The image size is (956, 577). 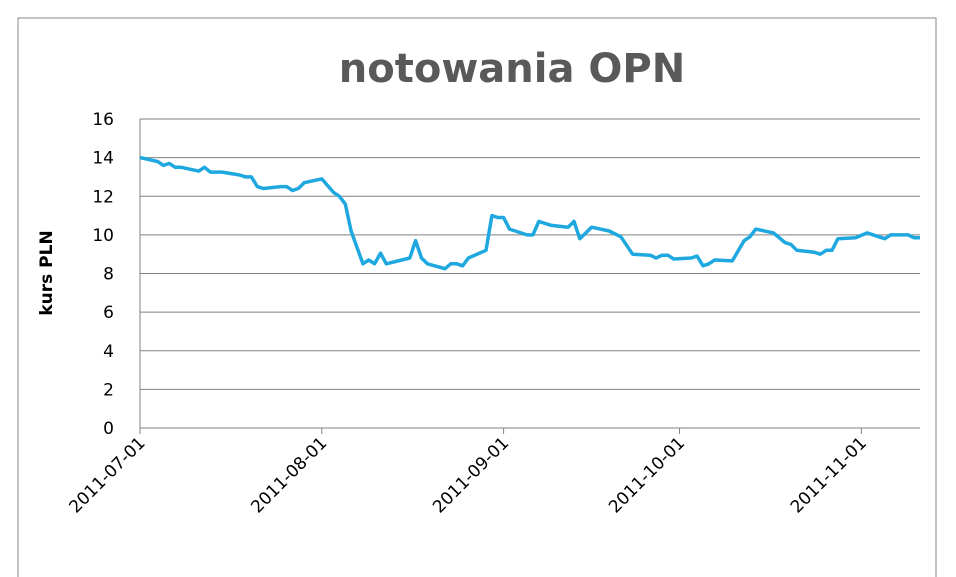 I want to click on y-tick-label: 6, so click(x=108, y=313).